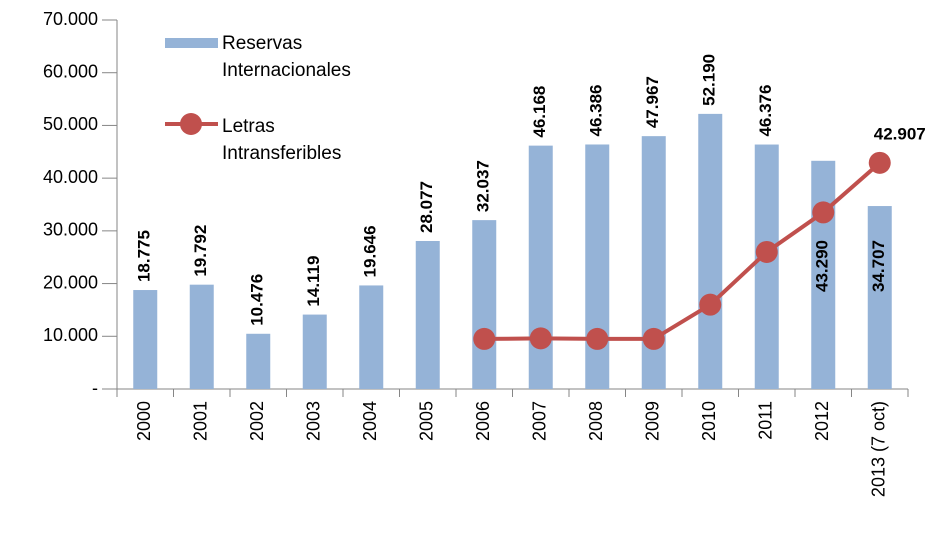  Describe the element at coordinates (70, 335) in the screenshot. I see `y-tick-label: 10.000` at that location.